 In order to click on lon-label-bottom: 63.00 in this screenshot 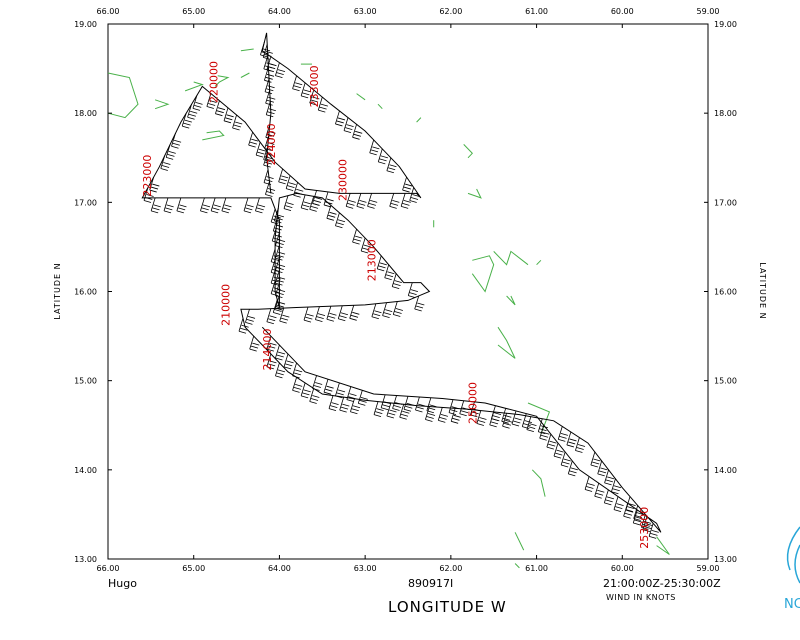, I will do `click(365, 568)`.